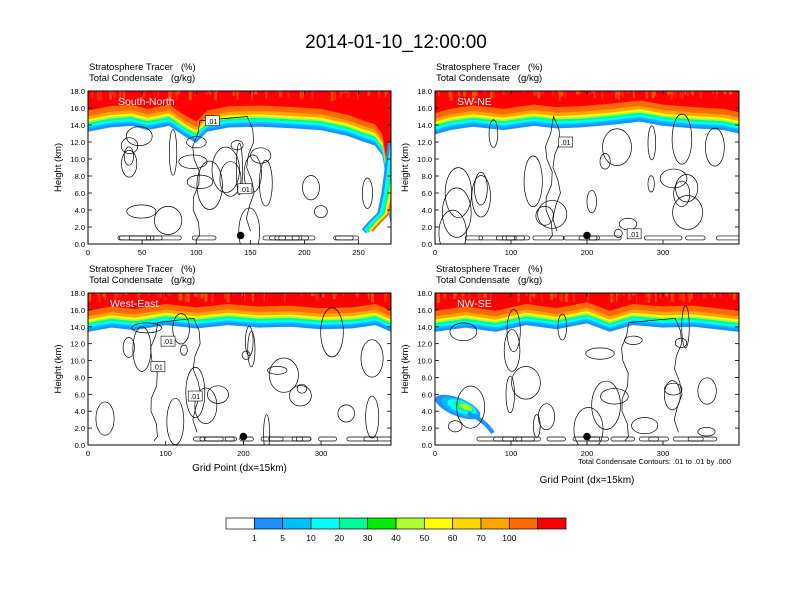  I want to click on location-marker, so click(587, 235).